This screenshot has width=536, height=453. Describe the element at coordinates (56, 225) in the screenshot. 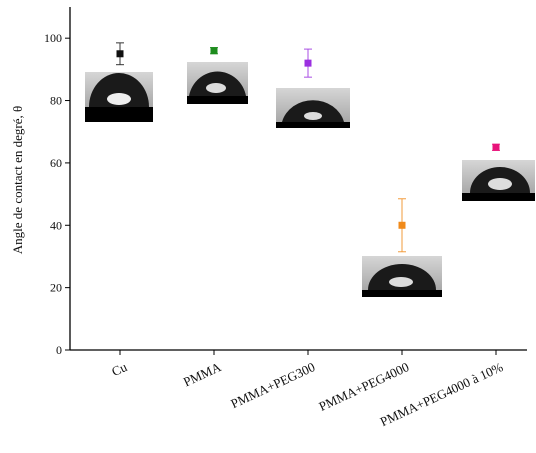

I see `y-tick-label: 40` at that location.